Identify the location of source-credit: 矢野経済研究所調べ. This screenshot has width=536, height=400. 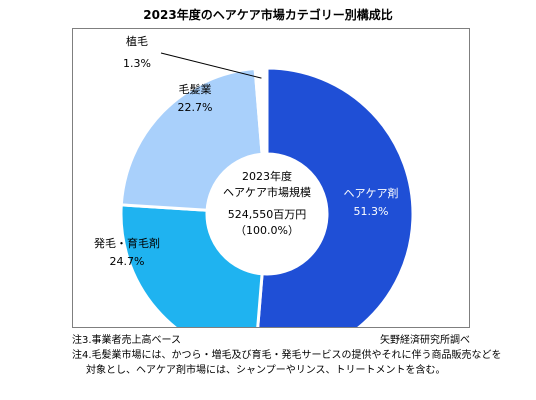
(425, 340).